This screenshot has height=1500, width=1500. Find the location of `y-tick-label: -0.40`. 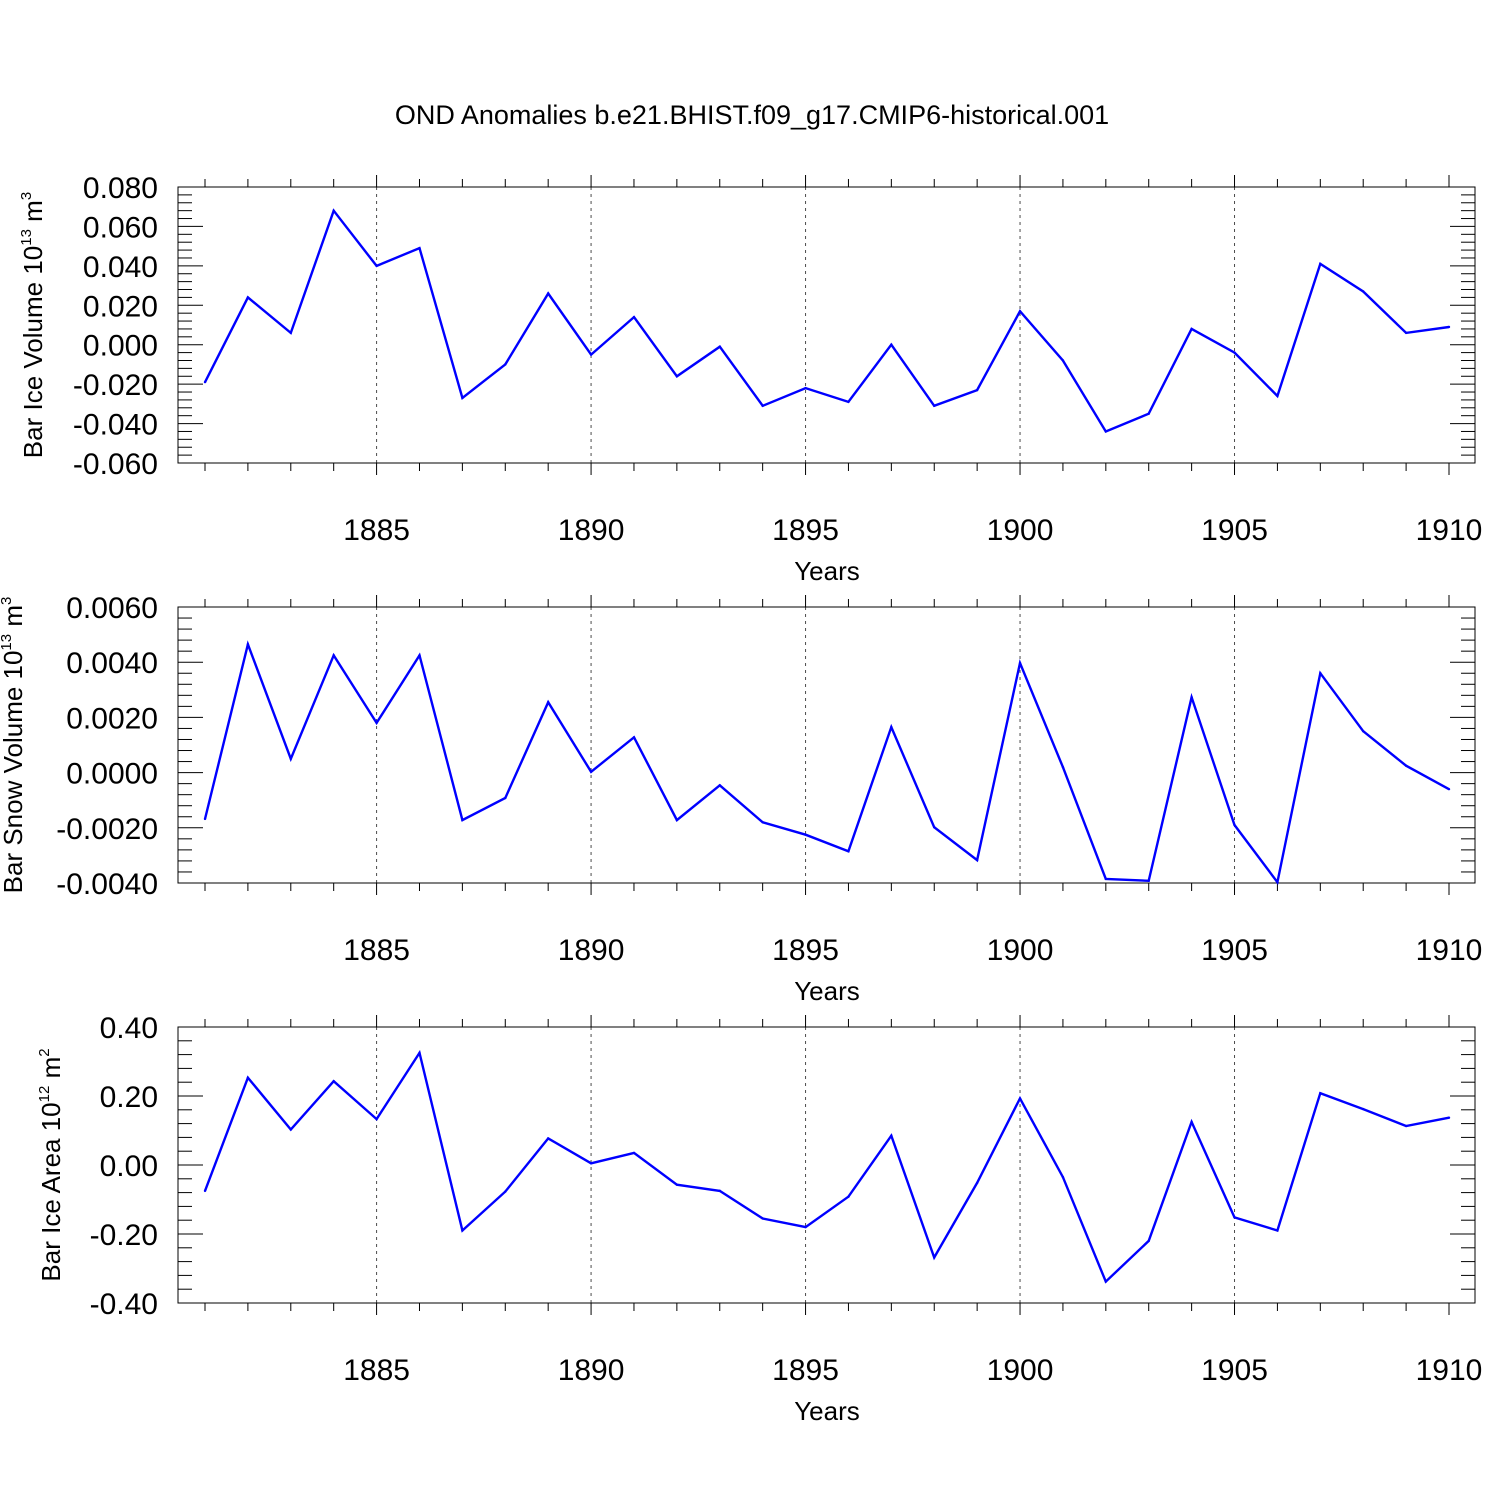

y-tick-label: -0.40 is located at coordinates (124, 1304).